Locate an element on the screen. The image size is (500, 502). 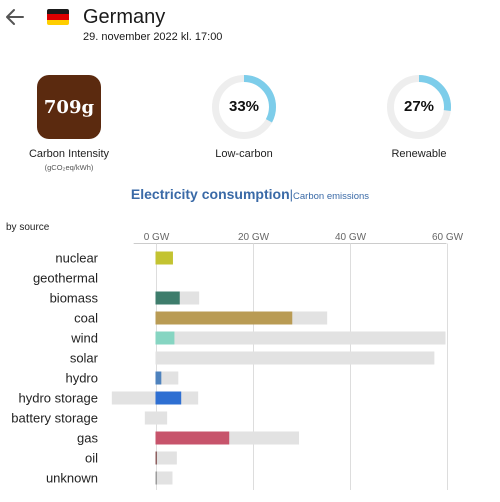
carbon-intensity-value: 709g is located at coordinates (69, 107).